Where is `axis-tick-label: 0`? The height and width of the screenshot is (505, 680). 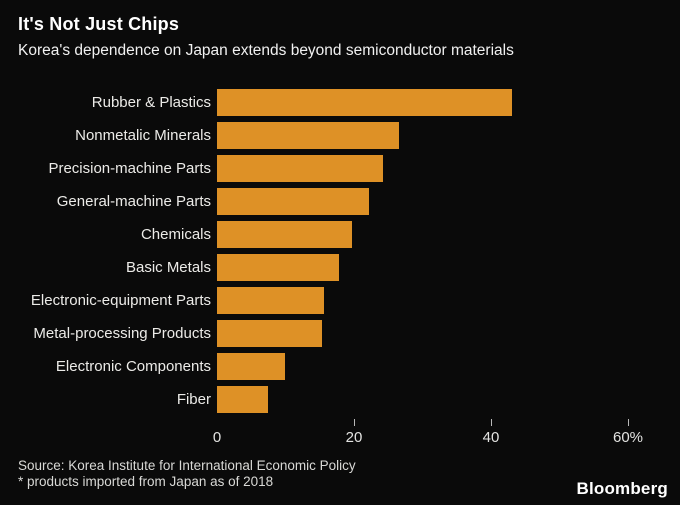
axis-tick-label: 0 is located at coordinates (217, 437).